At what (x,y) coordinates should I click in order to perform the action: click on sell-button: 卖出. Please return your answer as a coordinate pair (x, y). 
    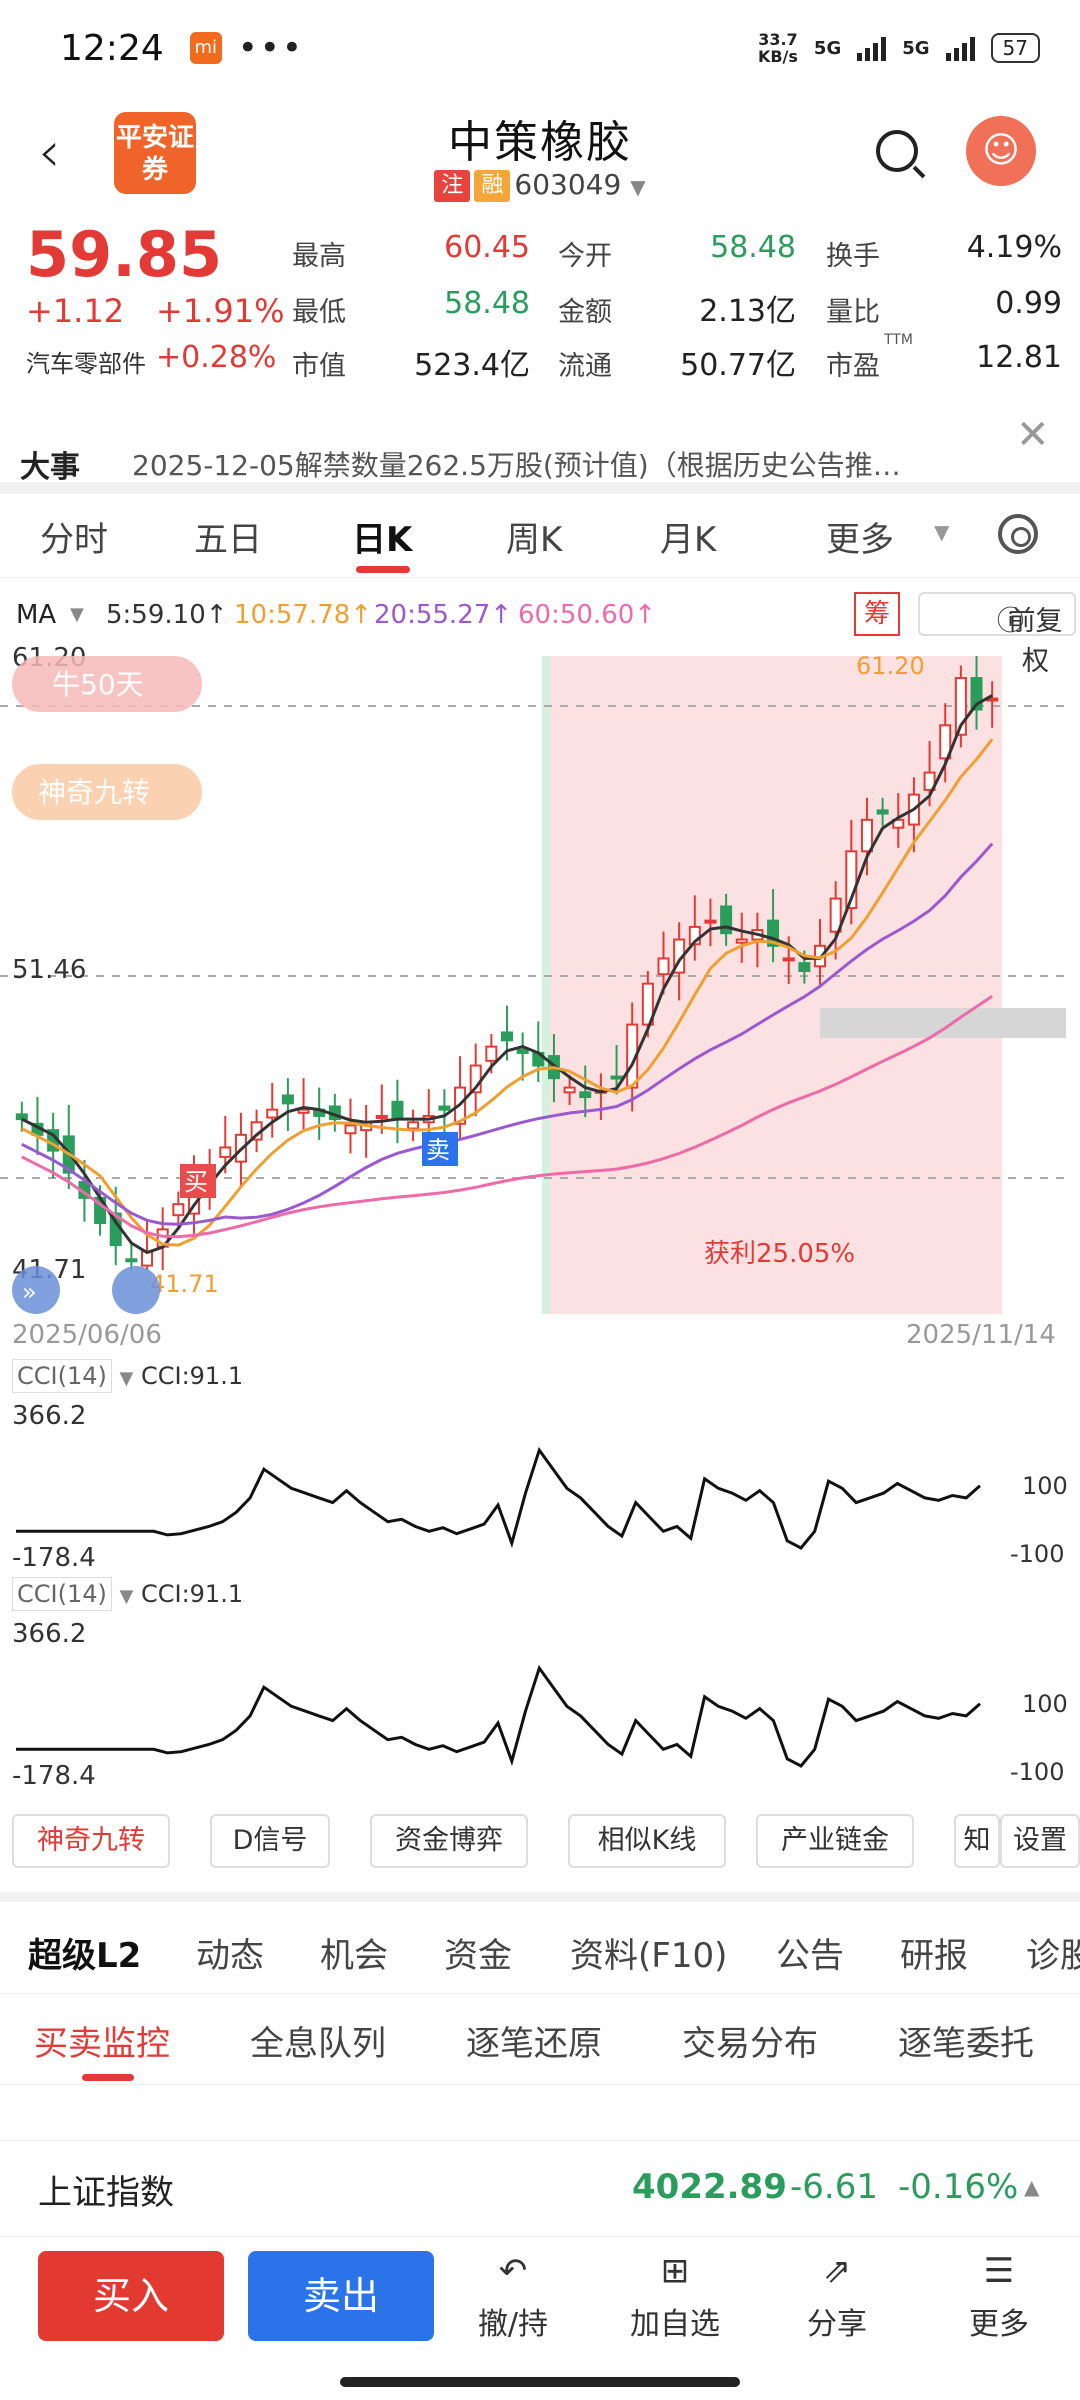
    Looking at the image, I should click on (341, 2296).